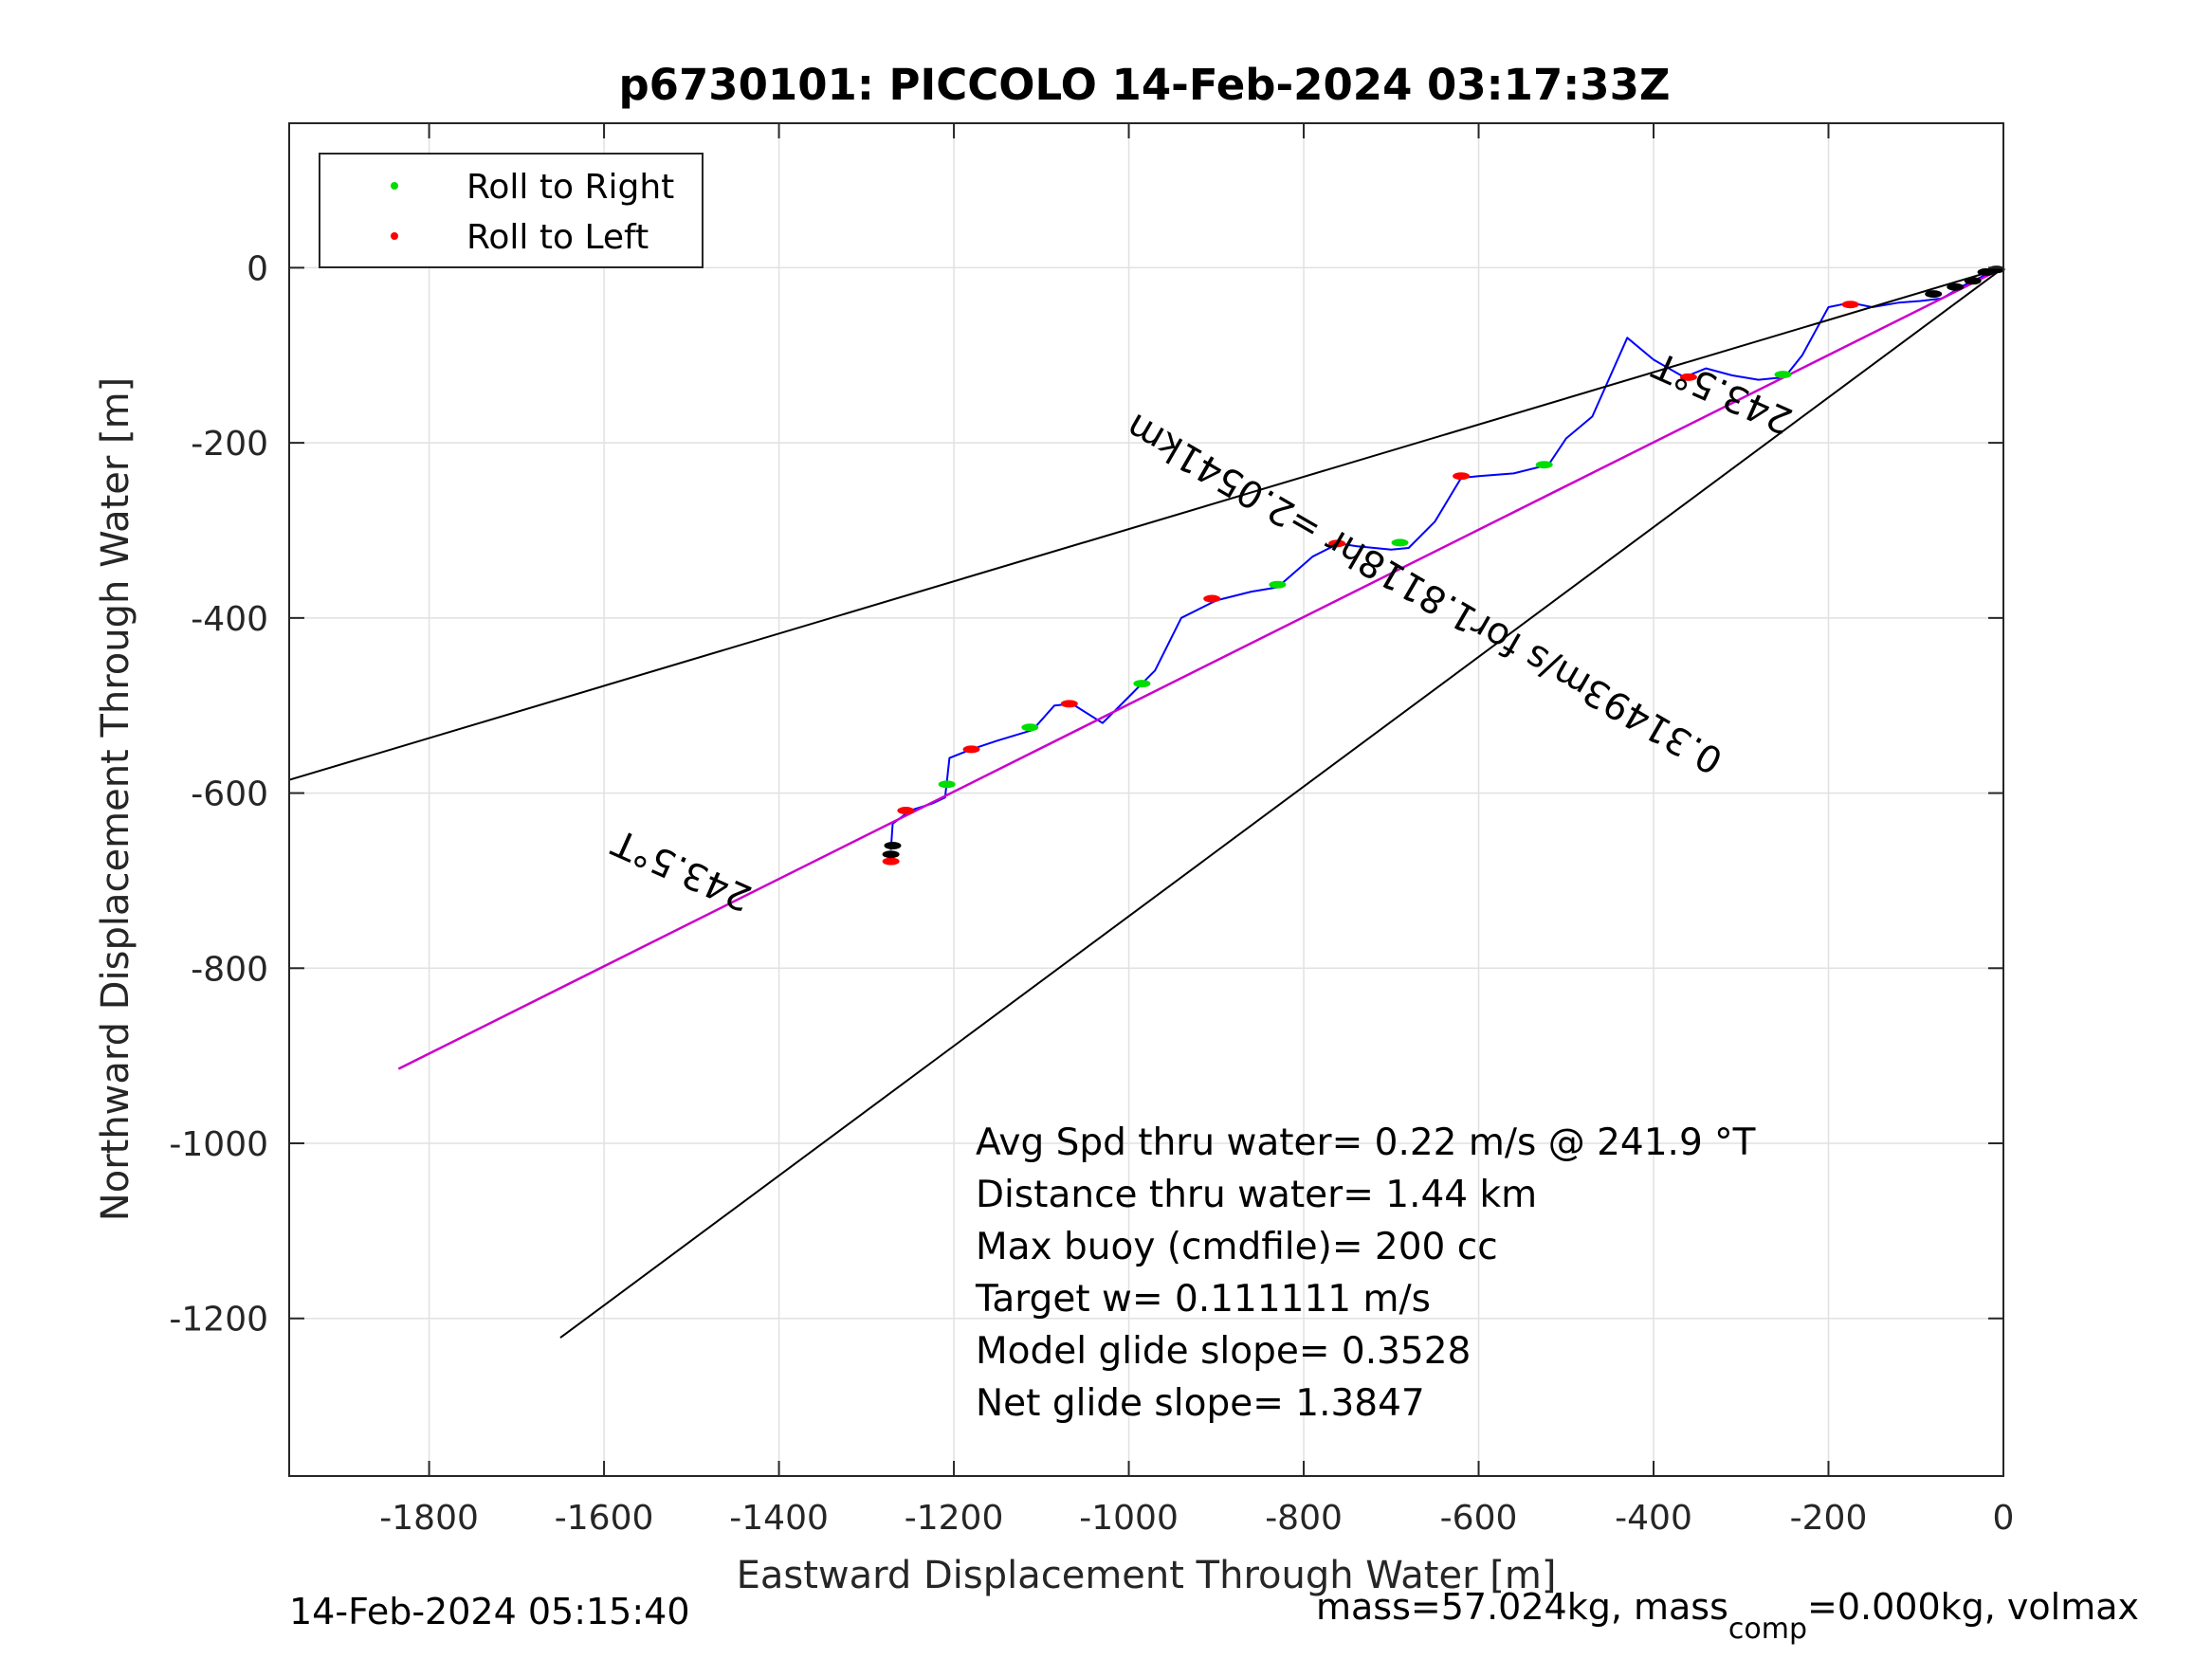 Image resolution: width=2212 pixels, height=1659 pixels. I want to click on x-tick-label: -400, so click(1653, 1518).